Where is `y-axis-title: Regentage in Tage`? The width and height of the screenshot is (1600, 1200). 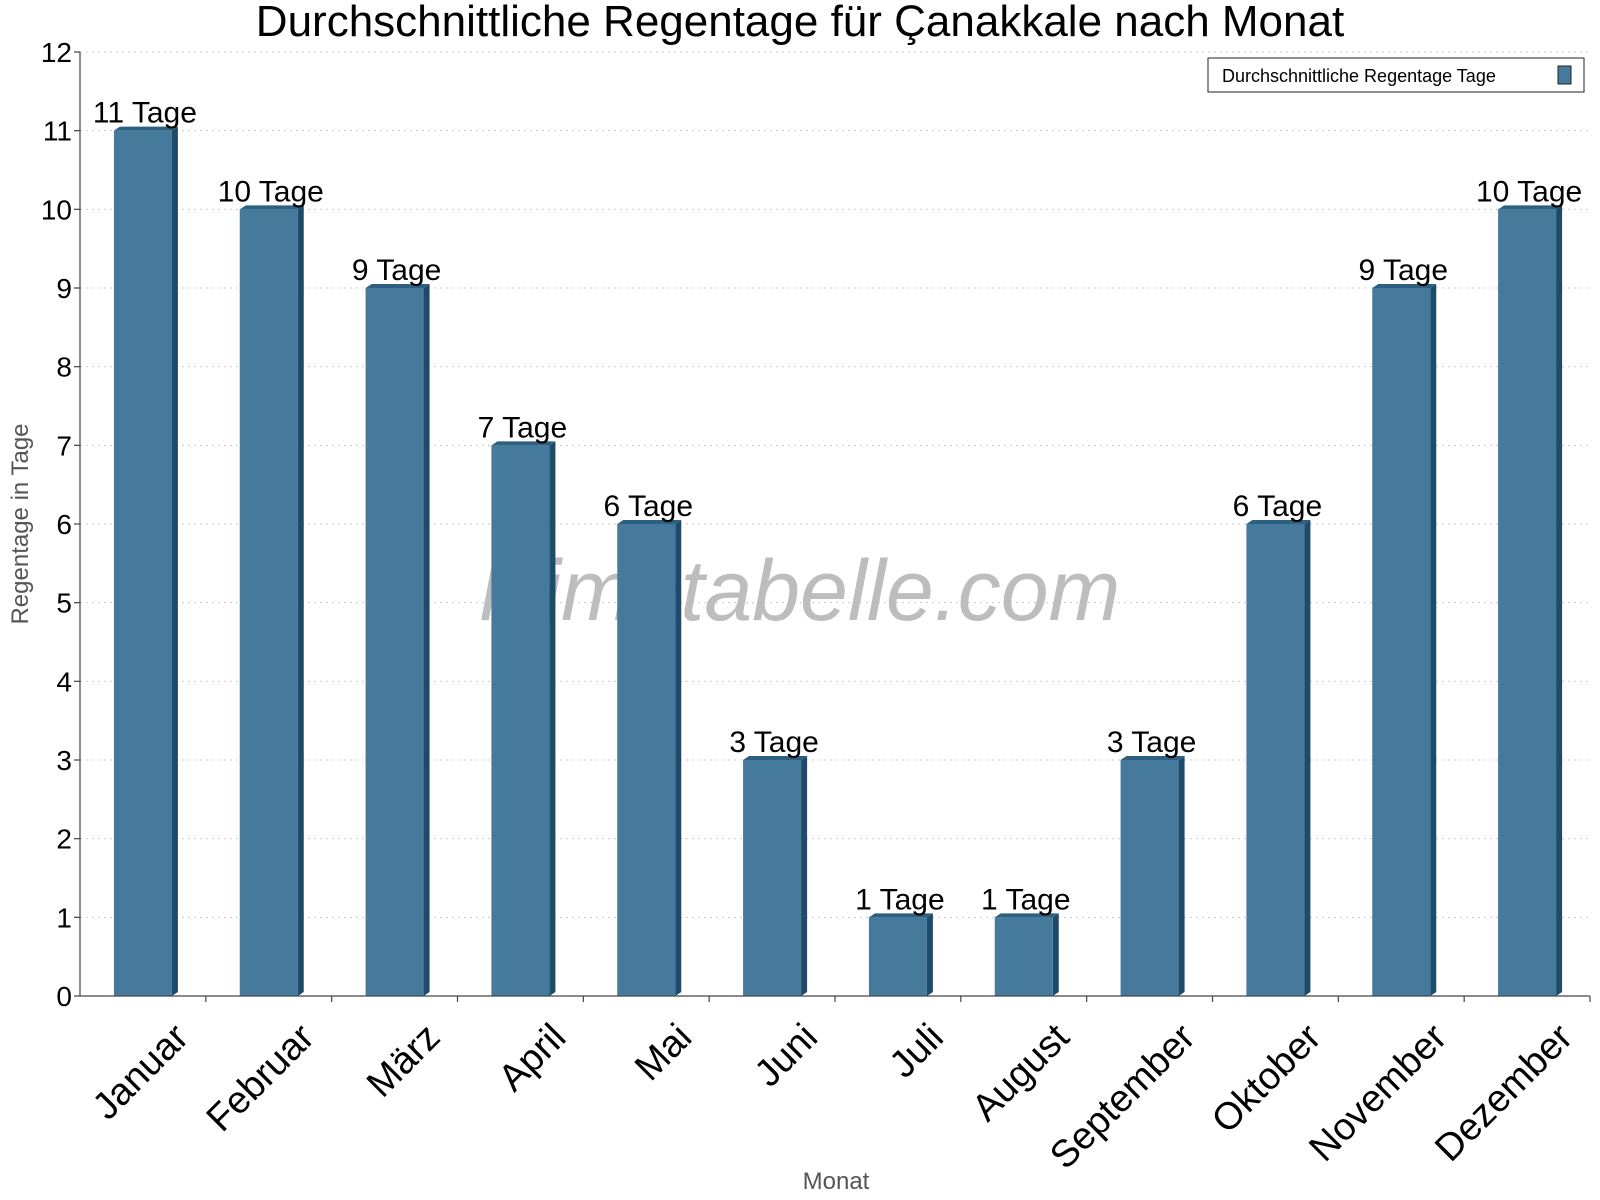
y-axis-title: Regentage in Tage is located at coordinates (20, 523).